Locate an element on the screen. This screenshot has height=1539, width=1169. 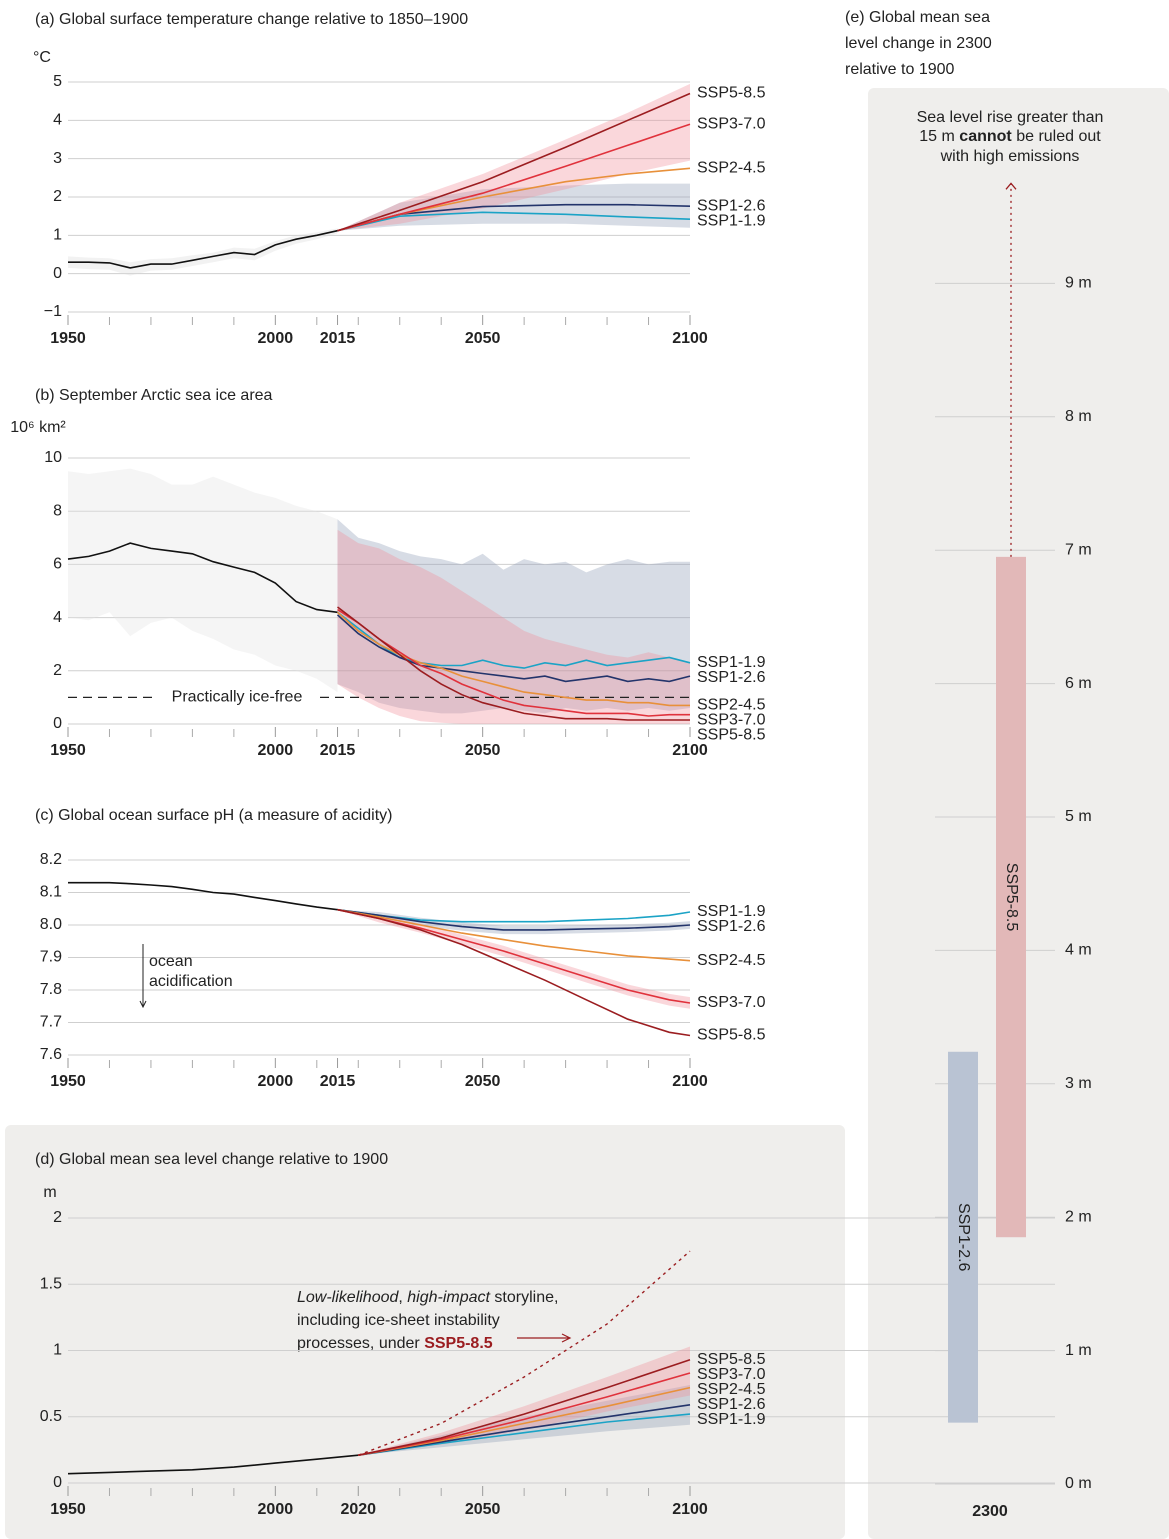
panel-e-note: Sea level rise greater than is located at coordinates (1010, 117).